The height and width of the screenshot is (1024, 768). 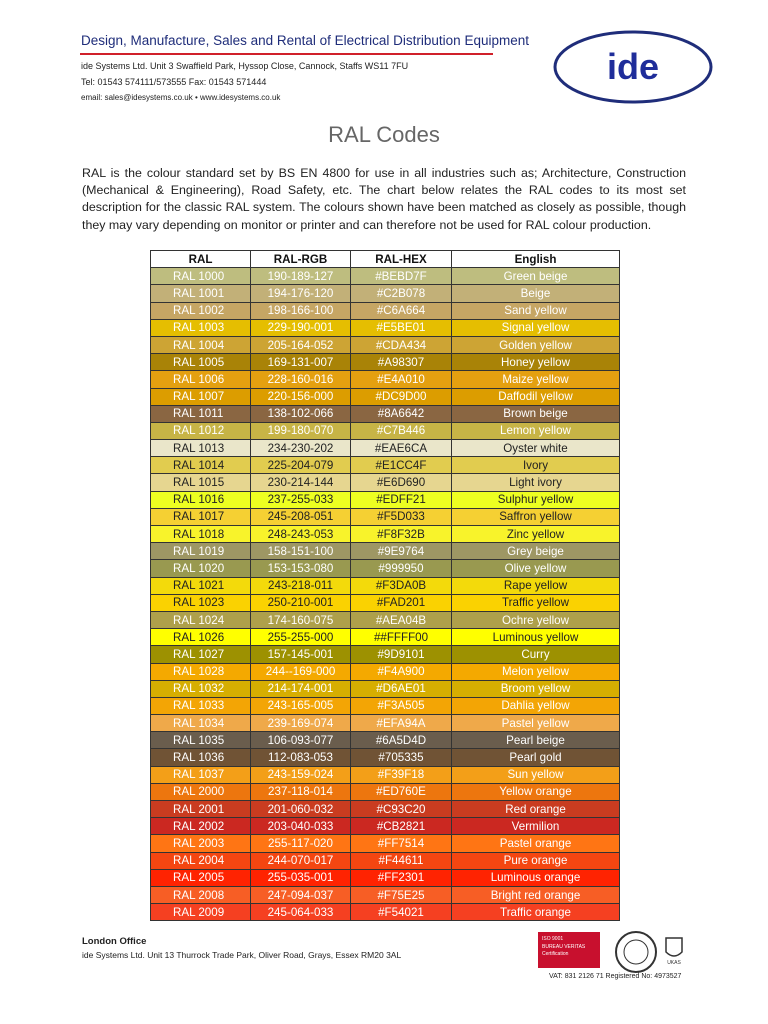 I want to click on table-cell: Curry, so click(x=535, y=654).